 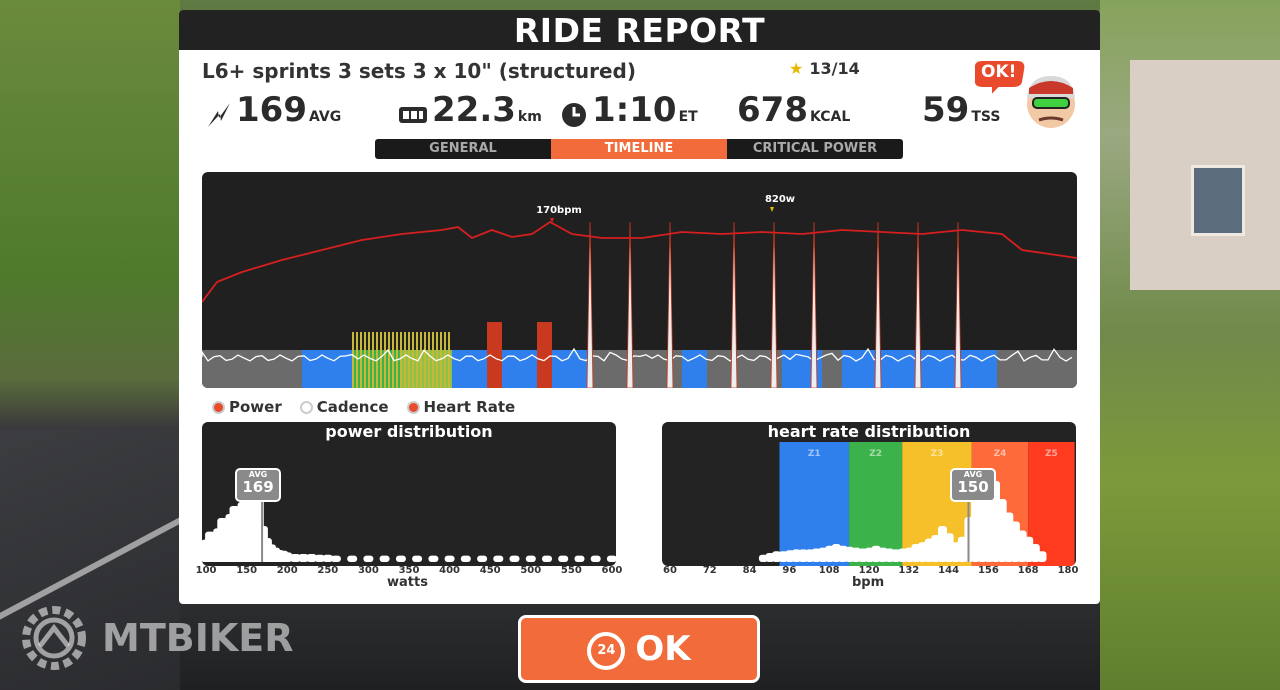 I want to click on legend-heart-rate: Heart Rate, so click(x=461, y=407).